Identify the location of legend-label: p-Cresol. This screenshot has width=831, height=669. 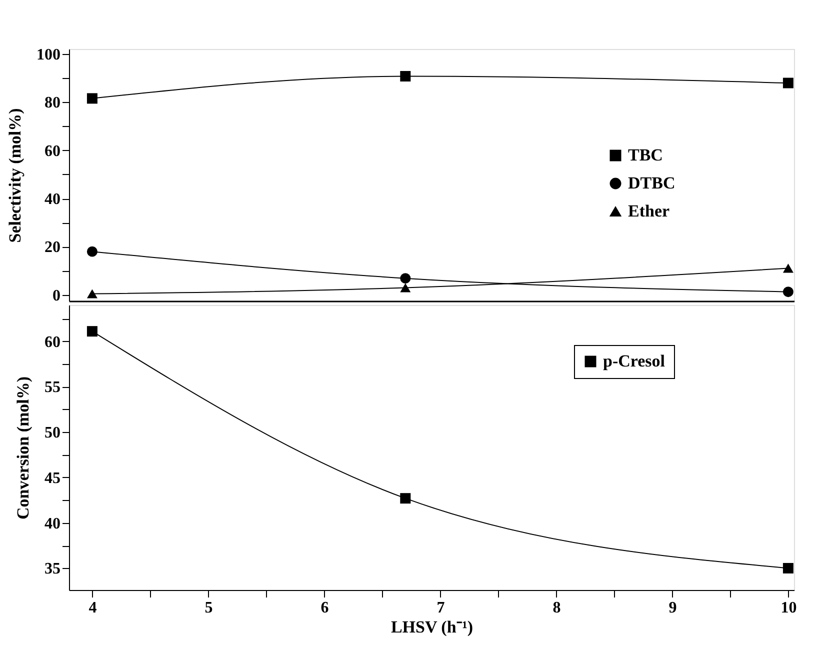
(634, 361).